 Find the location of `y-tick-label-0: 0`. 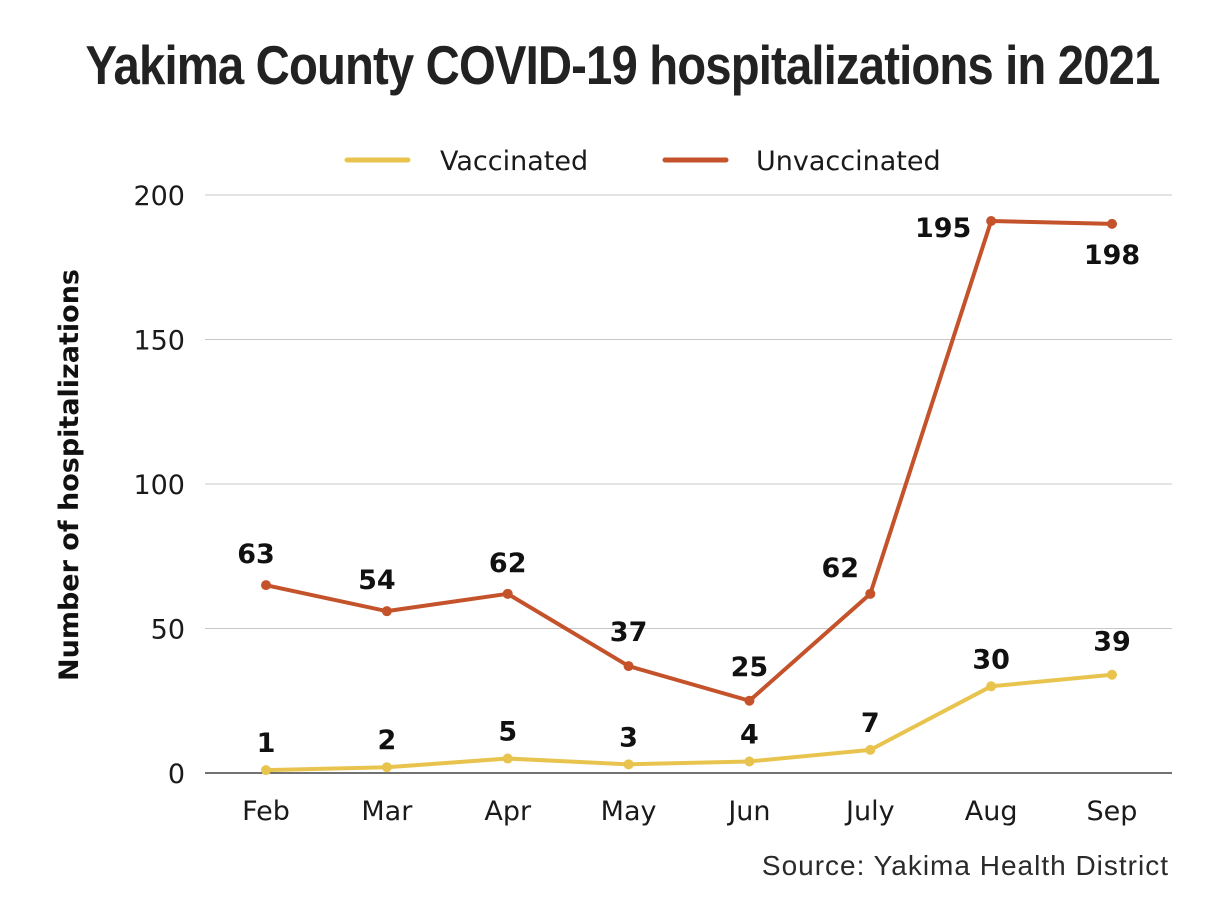

y-tick-label-0: 0 is located at coordinates (176, 774).